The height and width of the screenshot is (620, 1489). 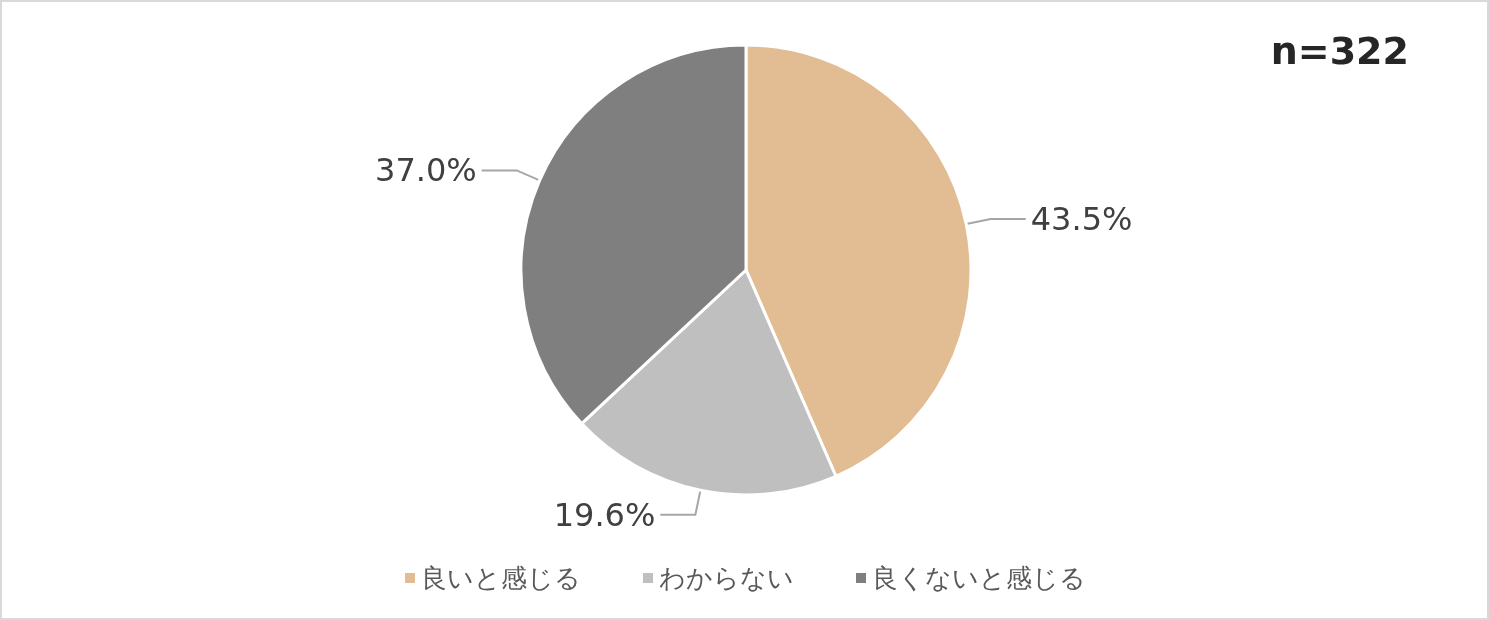 What do you see at coordinates (501, 578) in the screenshot?
I see `legend-label: 良いと感じる` at bounding box center [501, 578].